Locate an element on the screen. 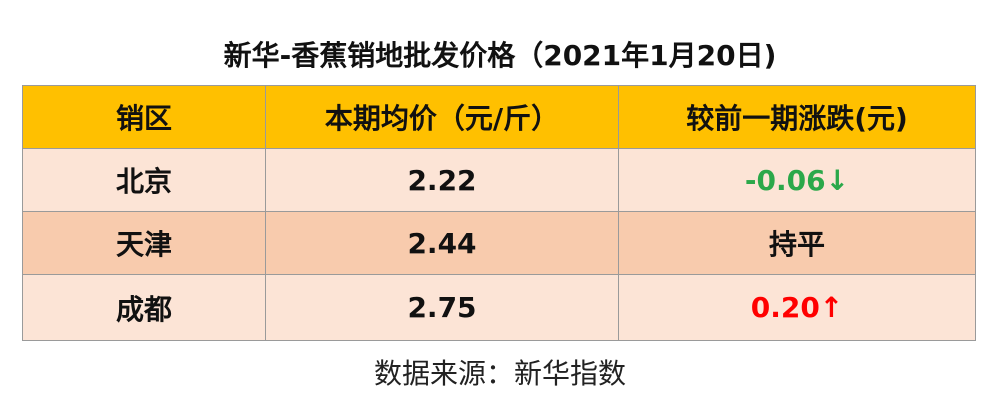 This screenshot has width=1000, height=404. cell: 成都 is located at coordinates (144, 307).